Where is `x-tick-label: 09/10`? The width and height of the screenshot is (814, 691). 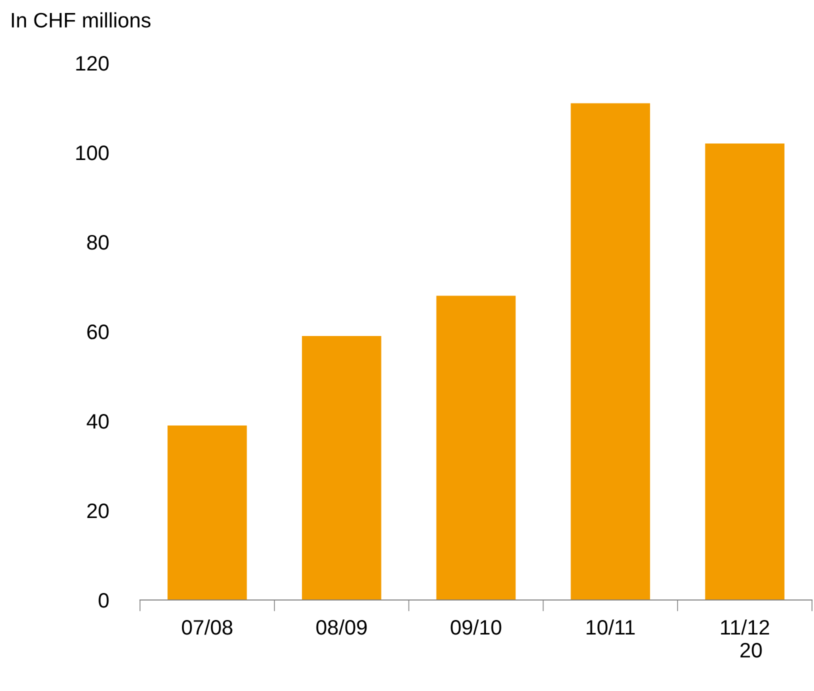
x-tick-label: 09/10 is located at coordinates (476, 627).